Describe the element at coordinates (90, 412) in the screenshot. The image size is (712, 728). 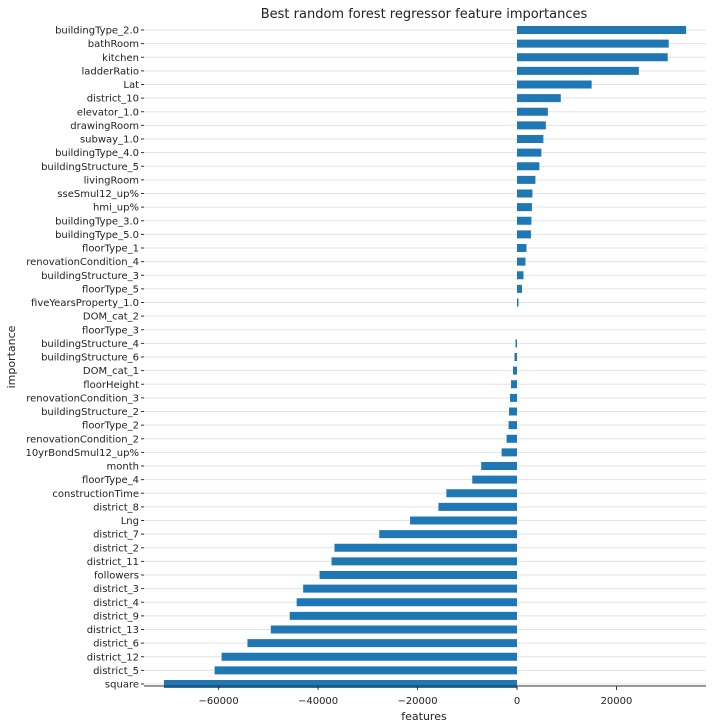
I see `y-tick-label: buildingStructure_2` at that location.